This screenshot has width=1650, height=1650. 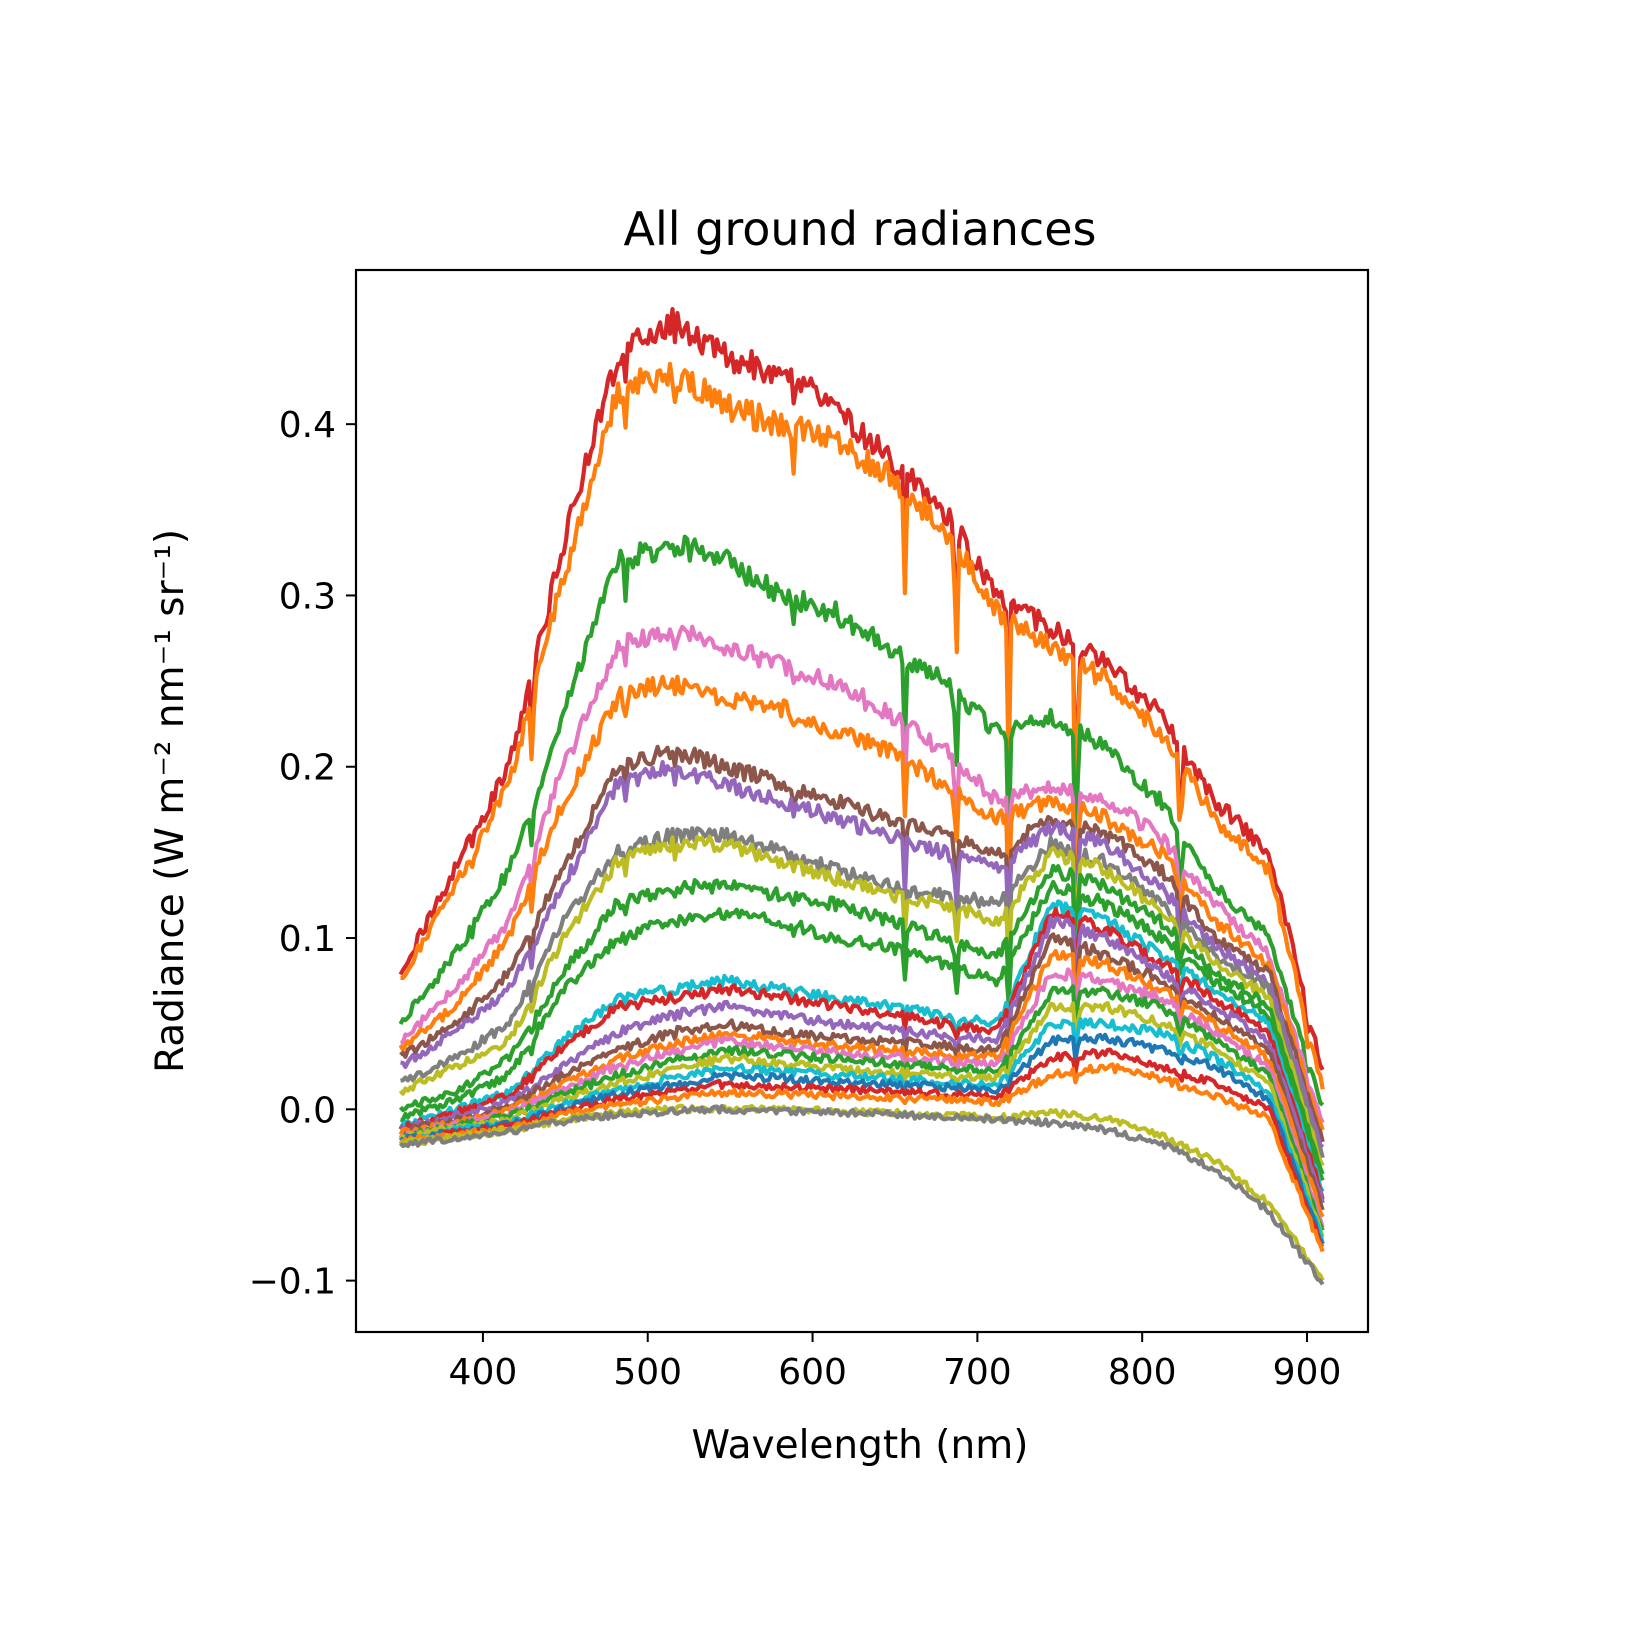 What do you see at coordinates (1307, 1372) in the screenshot?
I see `x-tick-label: 900` at bounding box center [1307, 1372].